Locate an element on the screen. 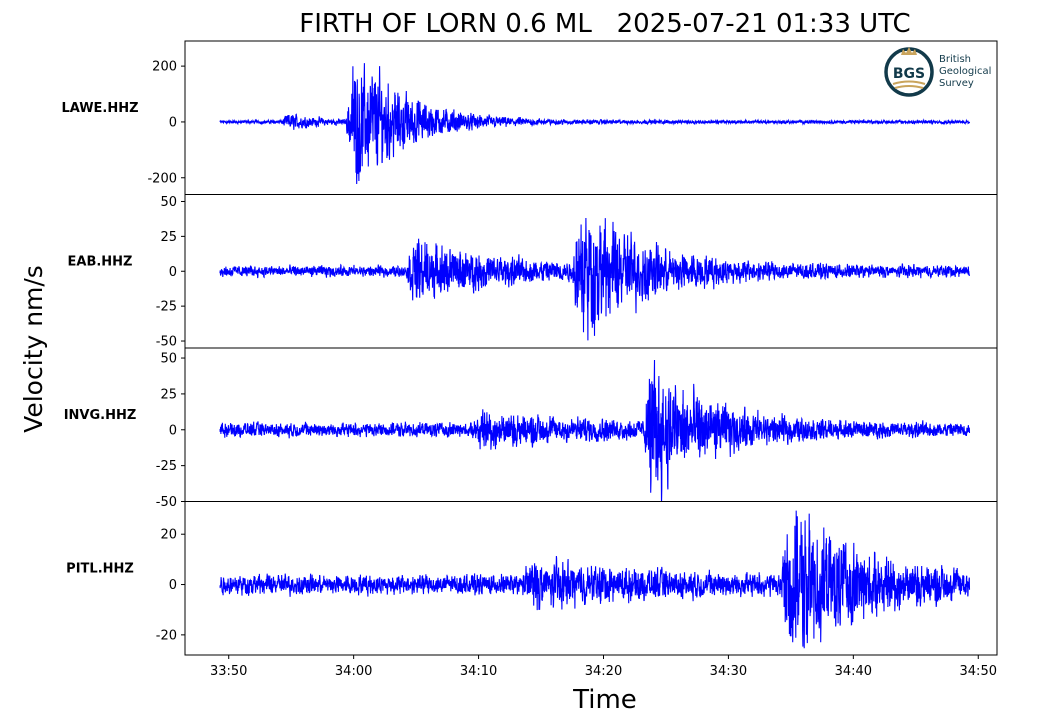  bgs-logo-mark: BGS is located at coordinates (909, 74).